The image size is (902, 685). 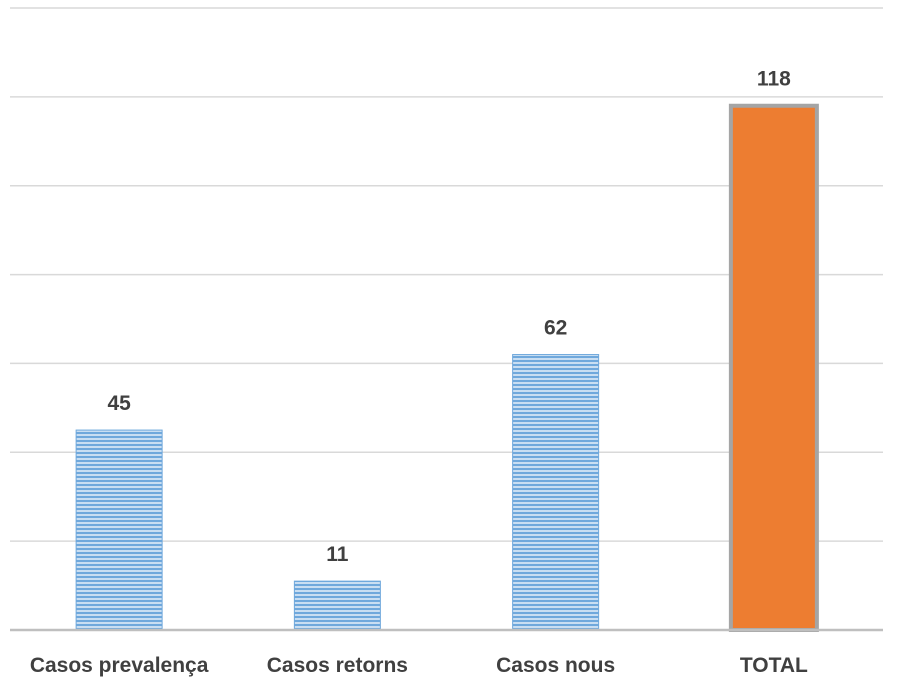 I want to click on data-label: 118, so click(x=774, y=79).